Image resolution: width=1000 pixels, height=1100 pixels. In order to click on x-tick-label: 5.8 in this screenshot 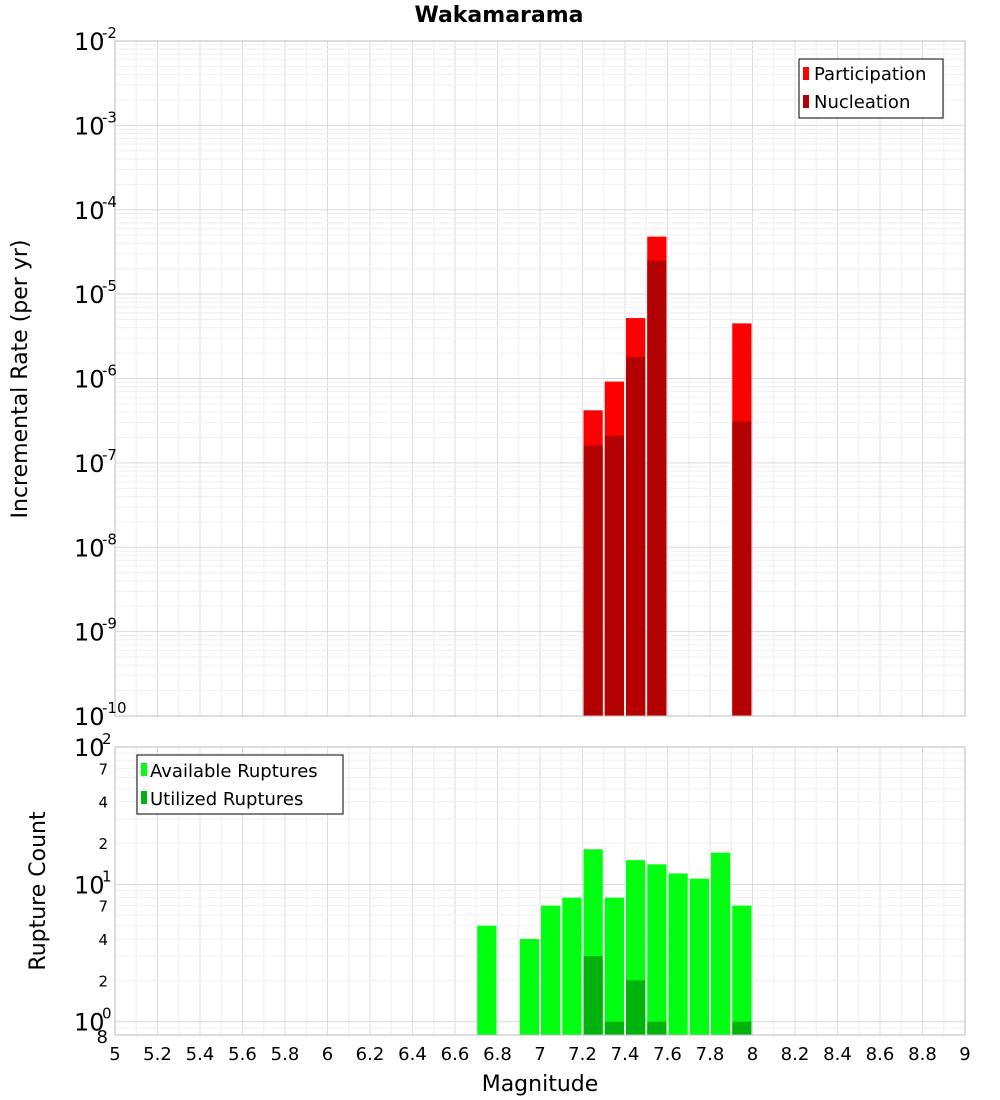, I will do `click(285, 1054)`.